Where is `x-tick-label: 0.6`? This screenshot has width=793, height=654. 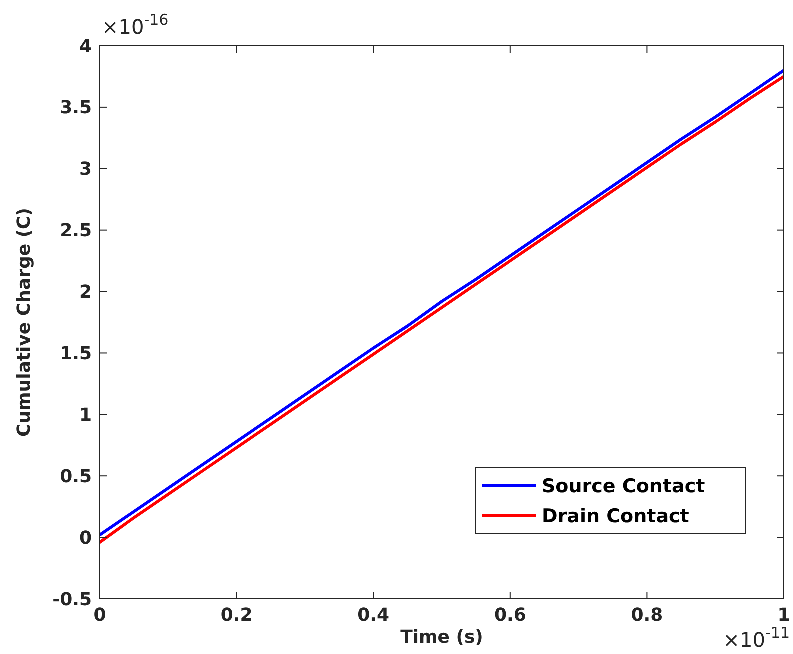 x-tick-label: 0.6 is located at coordinates (510, 615).